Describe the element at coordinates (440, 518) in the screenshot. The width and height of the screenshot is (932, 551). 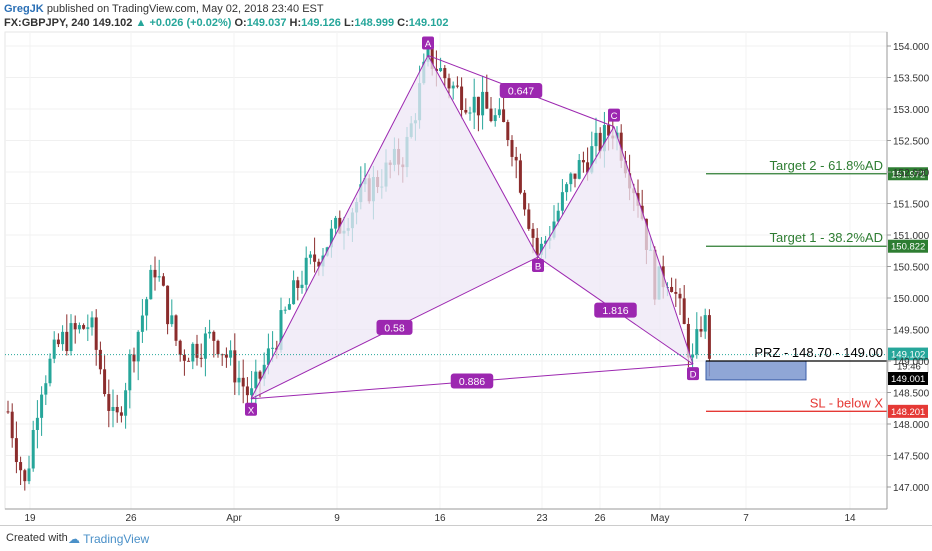
I see `x-tick-label: 16` at that location.